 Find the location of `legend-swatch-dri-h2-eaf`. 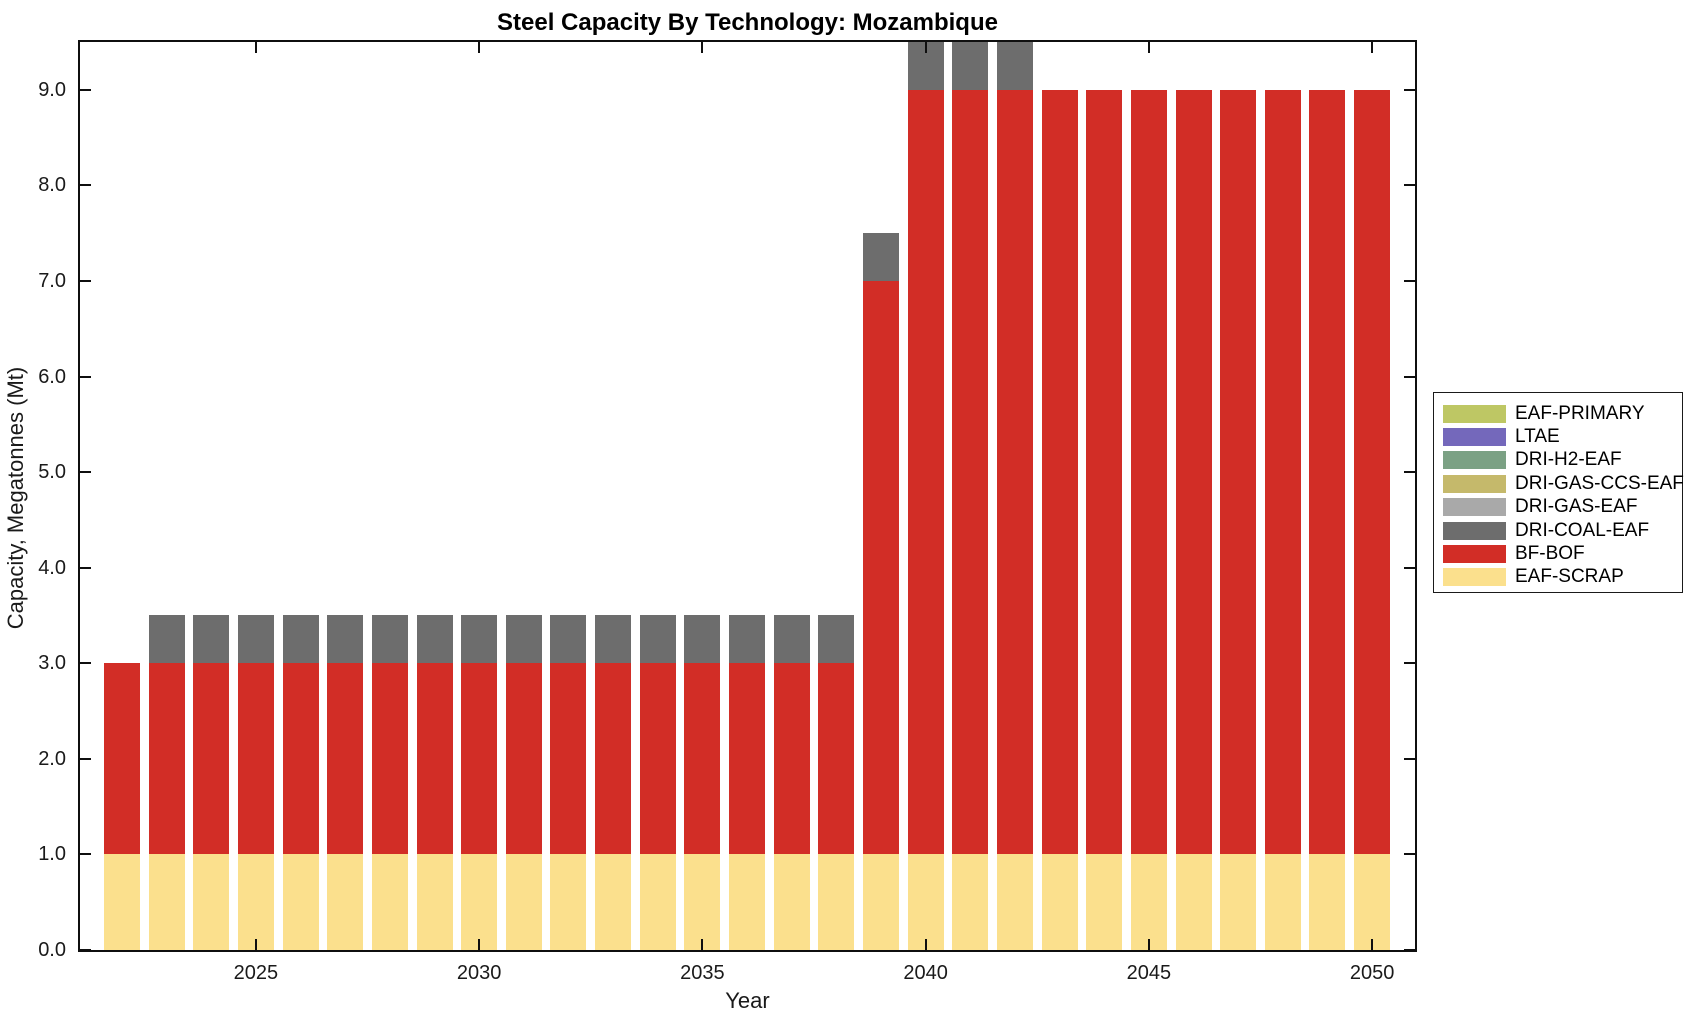

legend-swatch-dri-h2-eaf is located at coordinates (1474, 460).